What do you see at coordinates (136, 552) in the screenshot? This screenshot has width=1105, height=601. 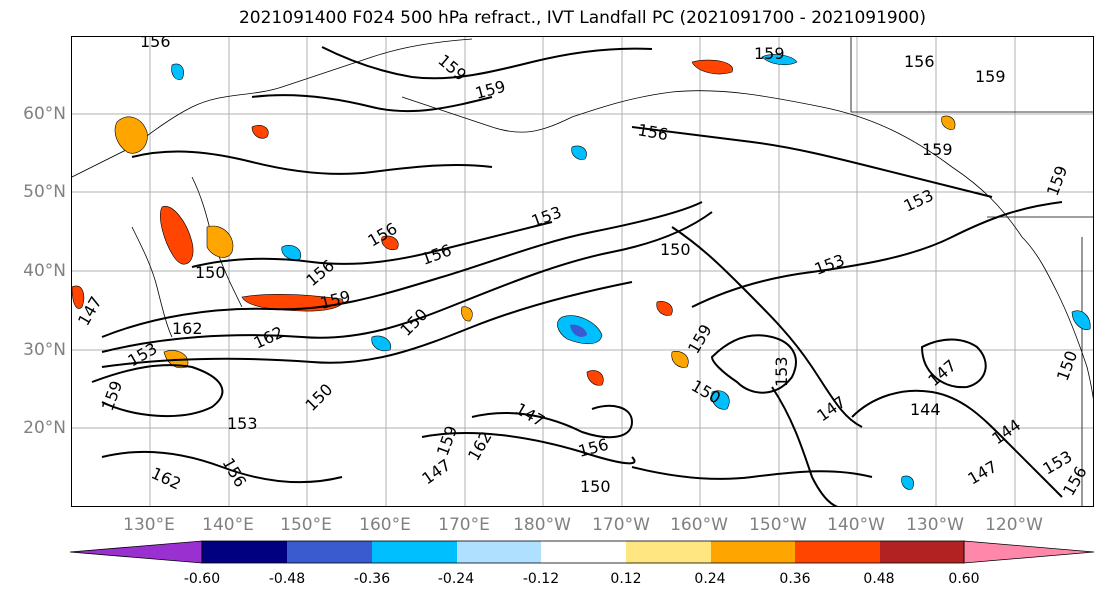 I see `colorbar-extend-low` at bounding box center [136, 552].